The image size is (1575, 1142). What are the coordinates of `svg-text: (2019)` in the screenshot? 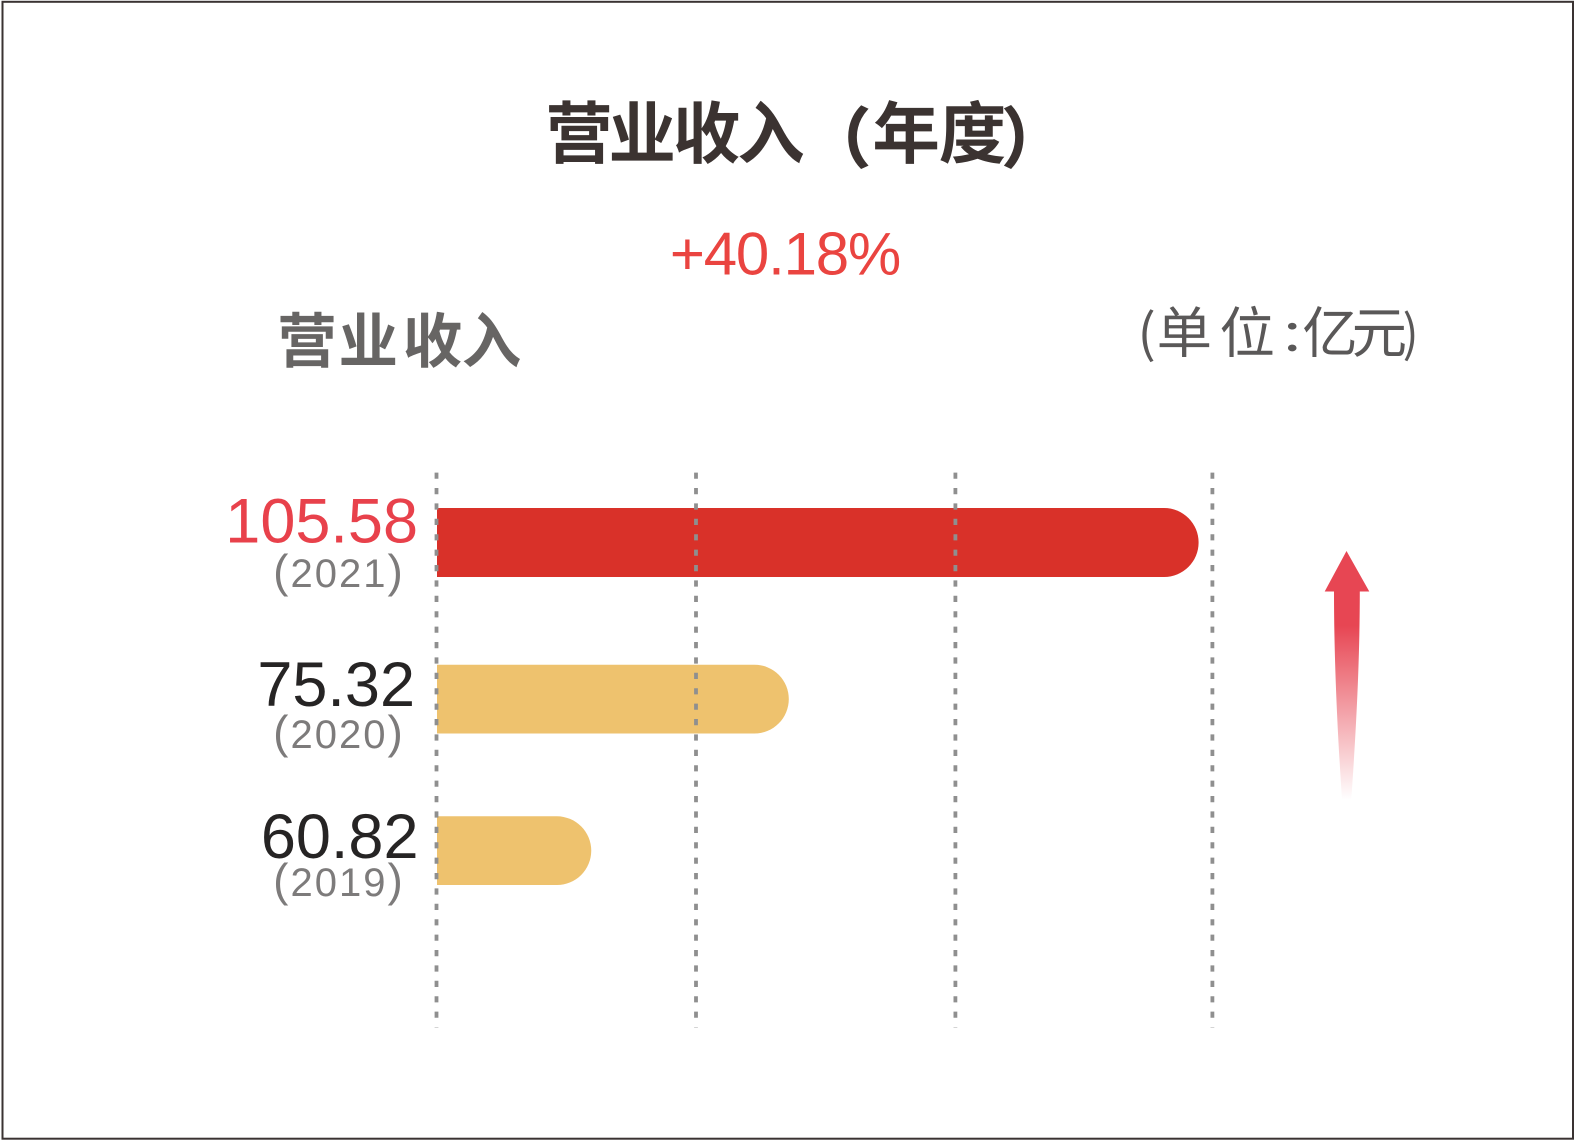 It's located at (339, 880).